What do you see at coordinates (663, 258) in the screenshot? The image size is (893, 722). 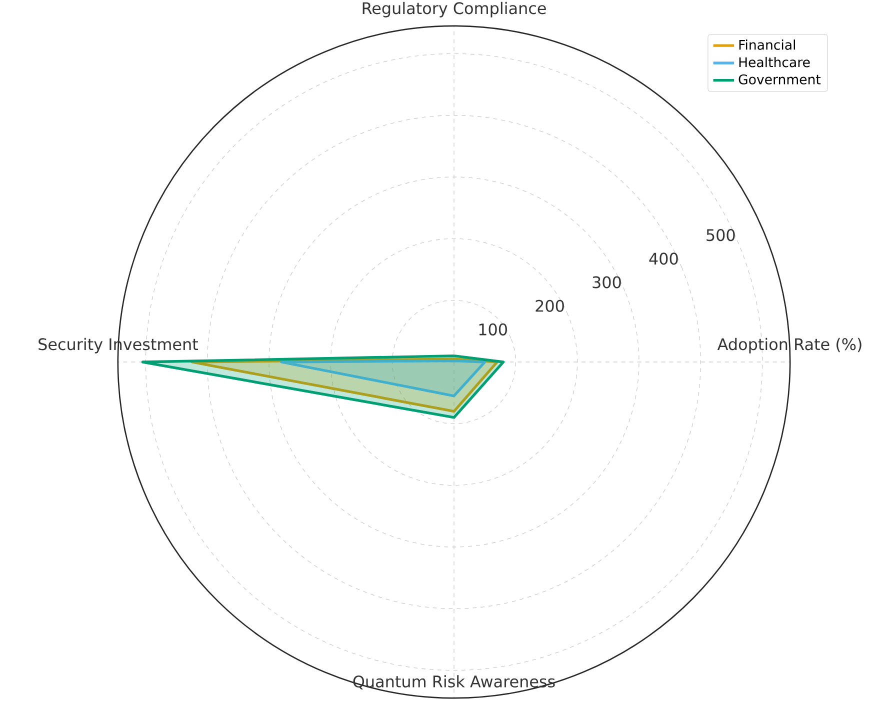 I see `y-tick-label: 400` at bounding box center [663, 258].